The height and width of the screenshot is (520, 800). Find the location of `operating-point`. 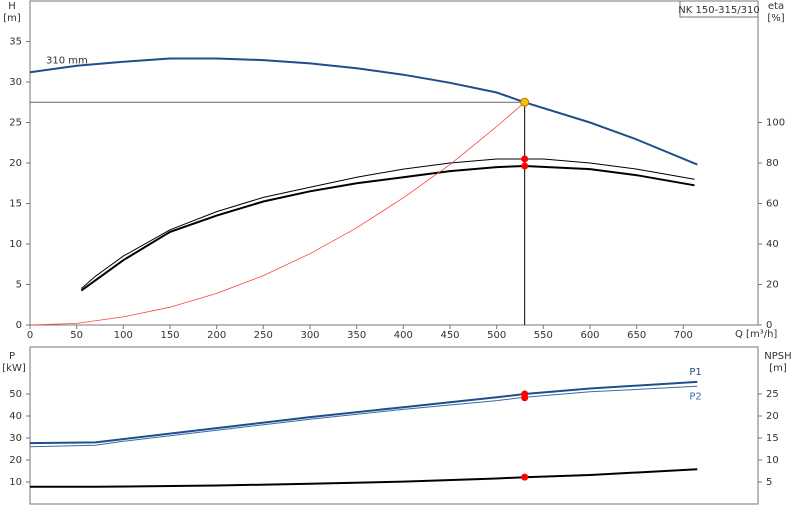

operating-point is located at coordinates (525, 102).